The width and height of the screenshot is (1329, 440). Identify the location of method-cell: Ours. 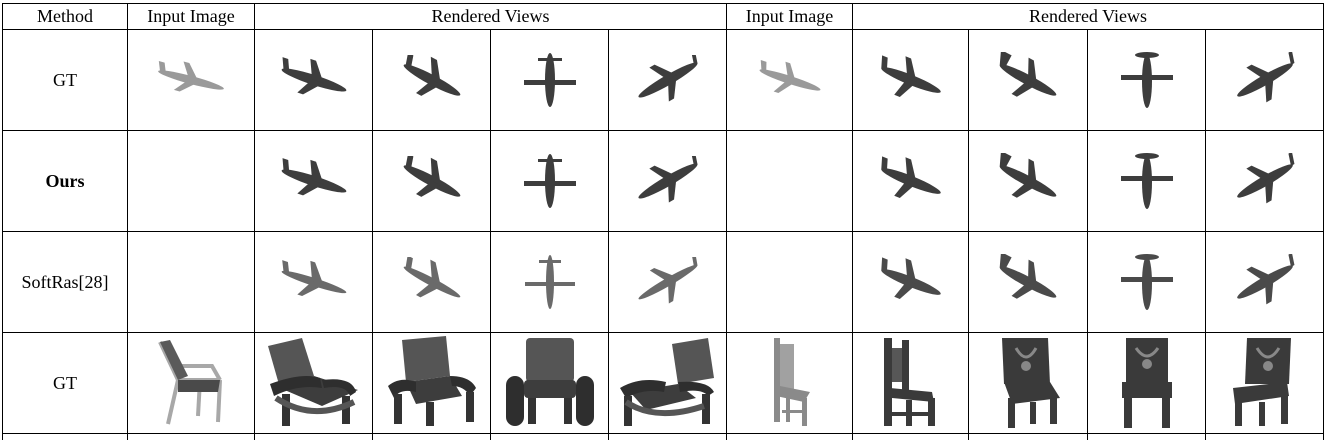
(65, 181).